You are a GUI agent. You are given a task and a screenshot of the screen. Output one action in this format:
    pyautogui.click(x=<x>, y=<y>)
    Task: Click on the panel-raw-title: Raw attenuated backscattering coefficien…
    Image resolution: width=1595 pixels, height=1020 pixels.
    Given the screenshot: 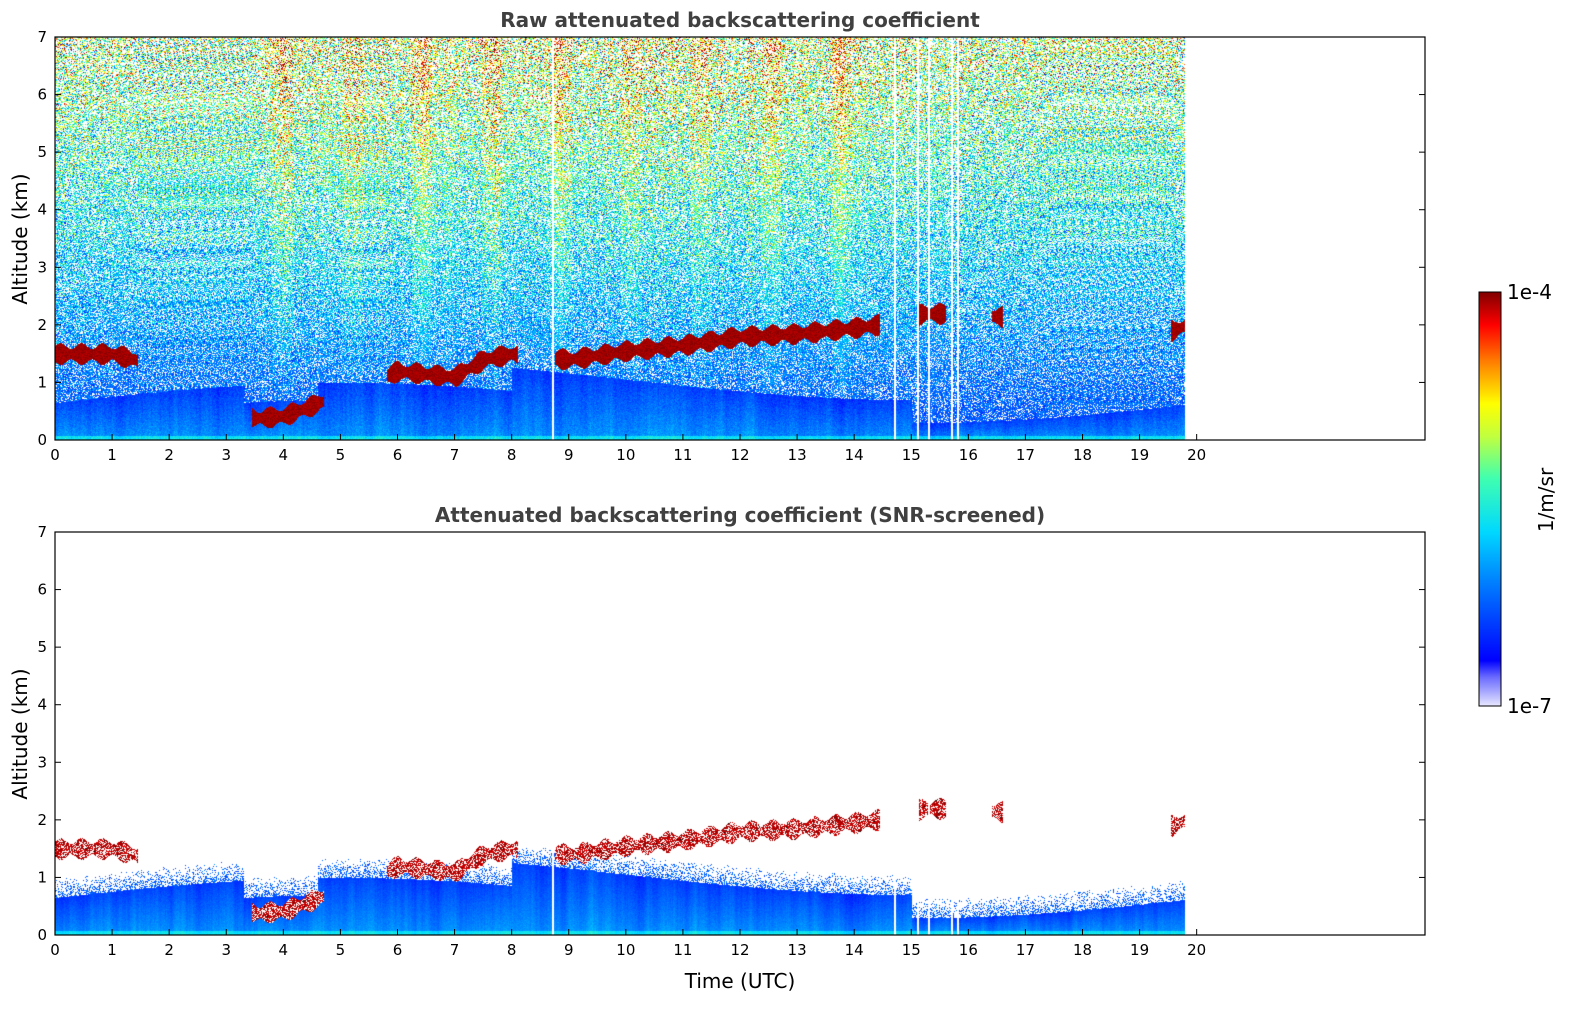 What is the action you would take?
    pyautogui.click(x=740, y=20)
    